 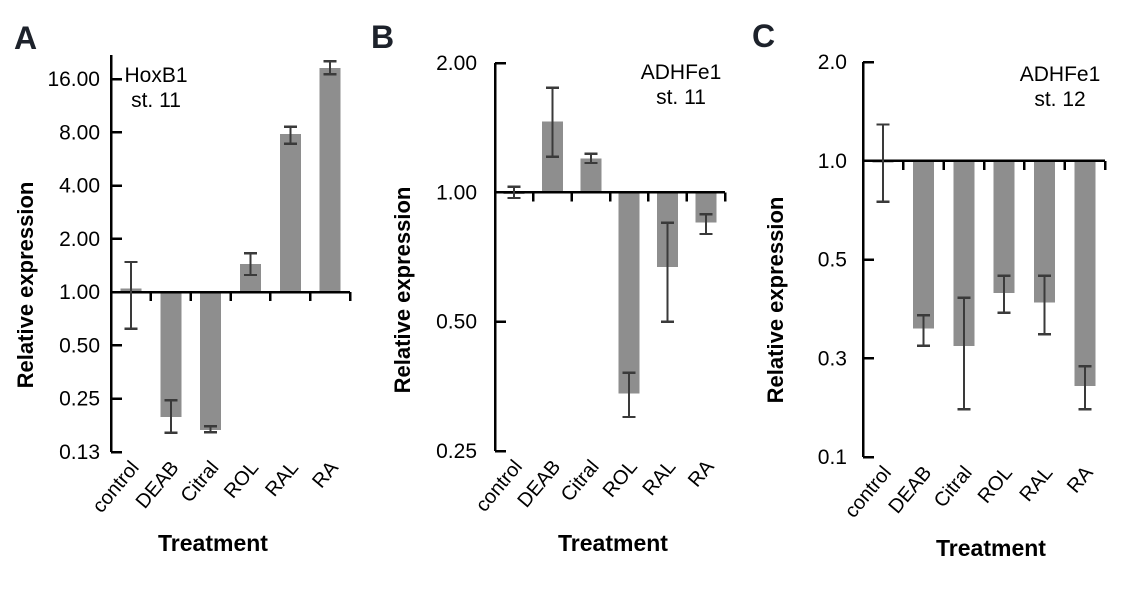 What do you see at coordinates (832, 161) in the screenshot?
I see `y-tick-label: 1.0` at bounding box center [832, 161].